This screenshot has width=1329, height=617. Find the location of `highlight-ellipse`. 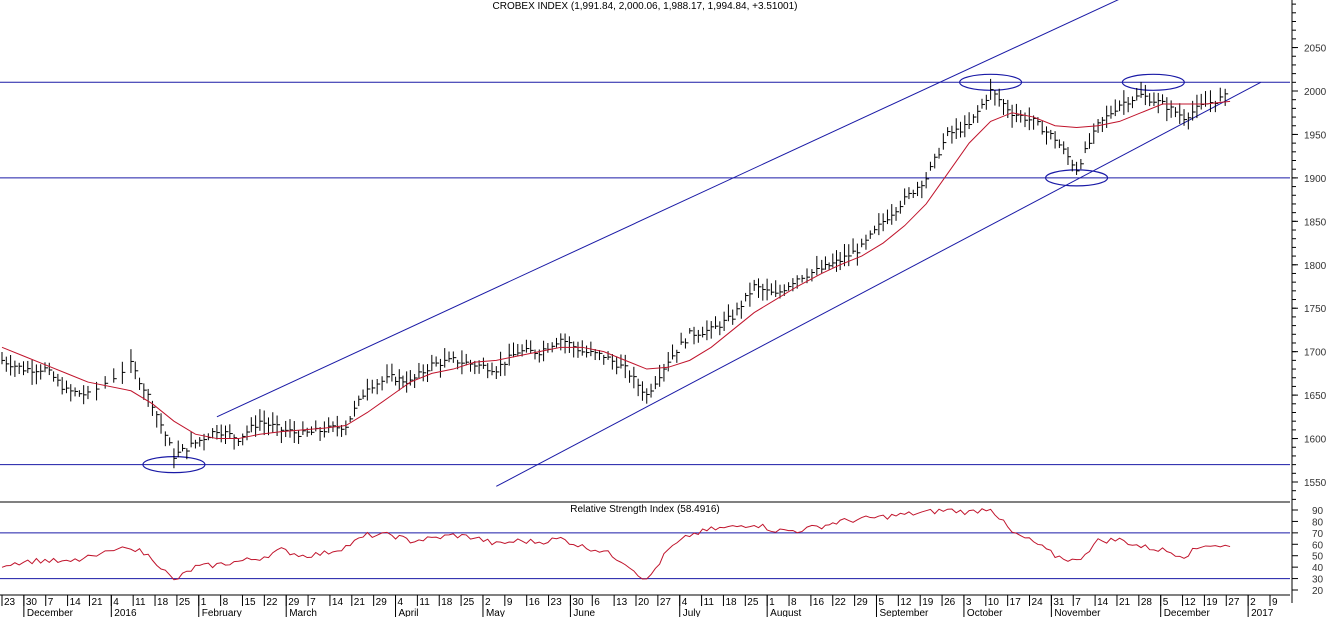

highlight-ellipse is located at coordinates (1153, 82).